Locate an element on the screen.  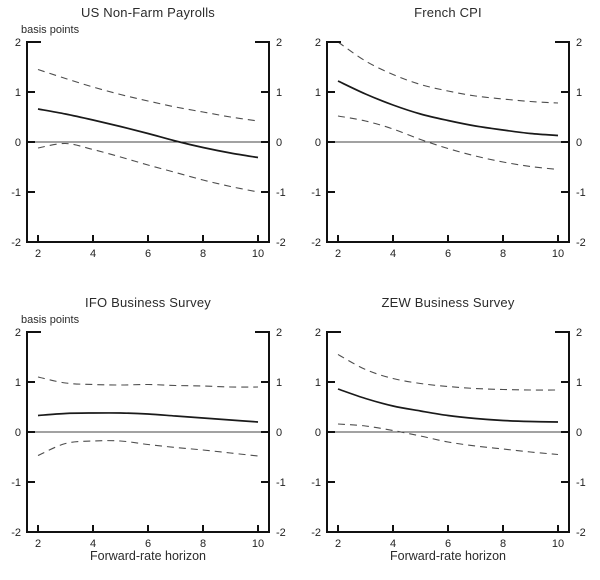
chart-title: US Non-Farm Payrolls is located at coordinates (148, 12).